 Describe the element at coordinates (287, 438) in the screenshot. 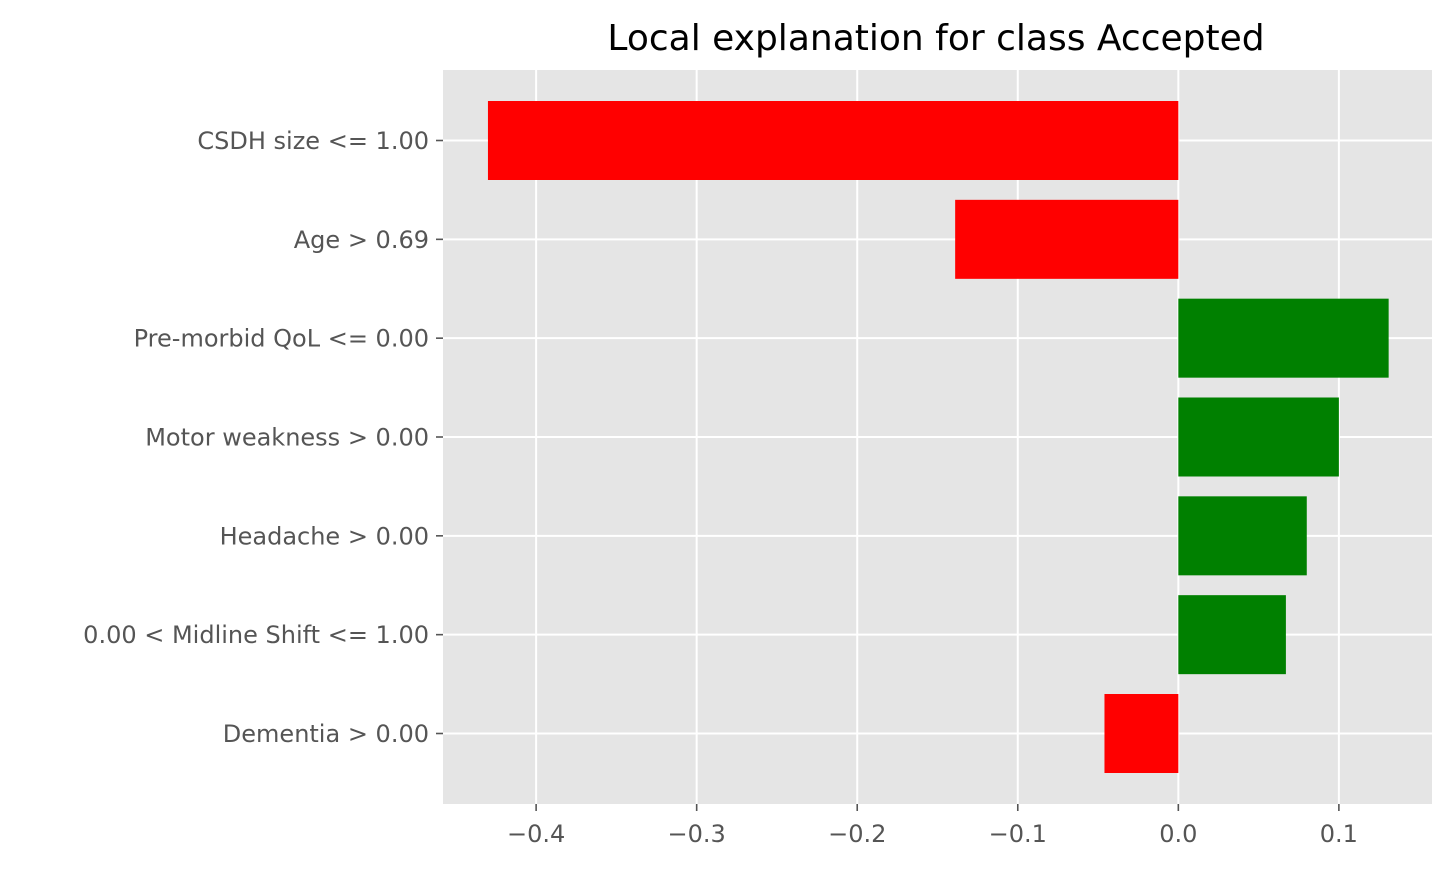

I see `y-tick-label: Motor weakness > 0.00` at that location.